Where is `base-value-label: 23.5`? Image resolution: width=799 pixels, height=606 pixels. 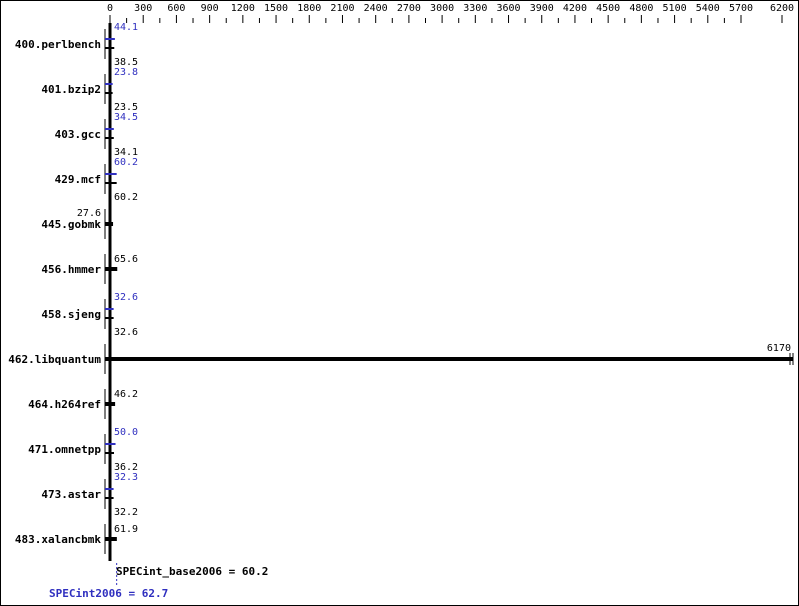
base-value-label: 23.5 is located at coordinates (126, 107).